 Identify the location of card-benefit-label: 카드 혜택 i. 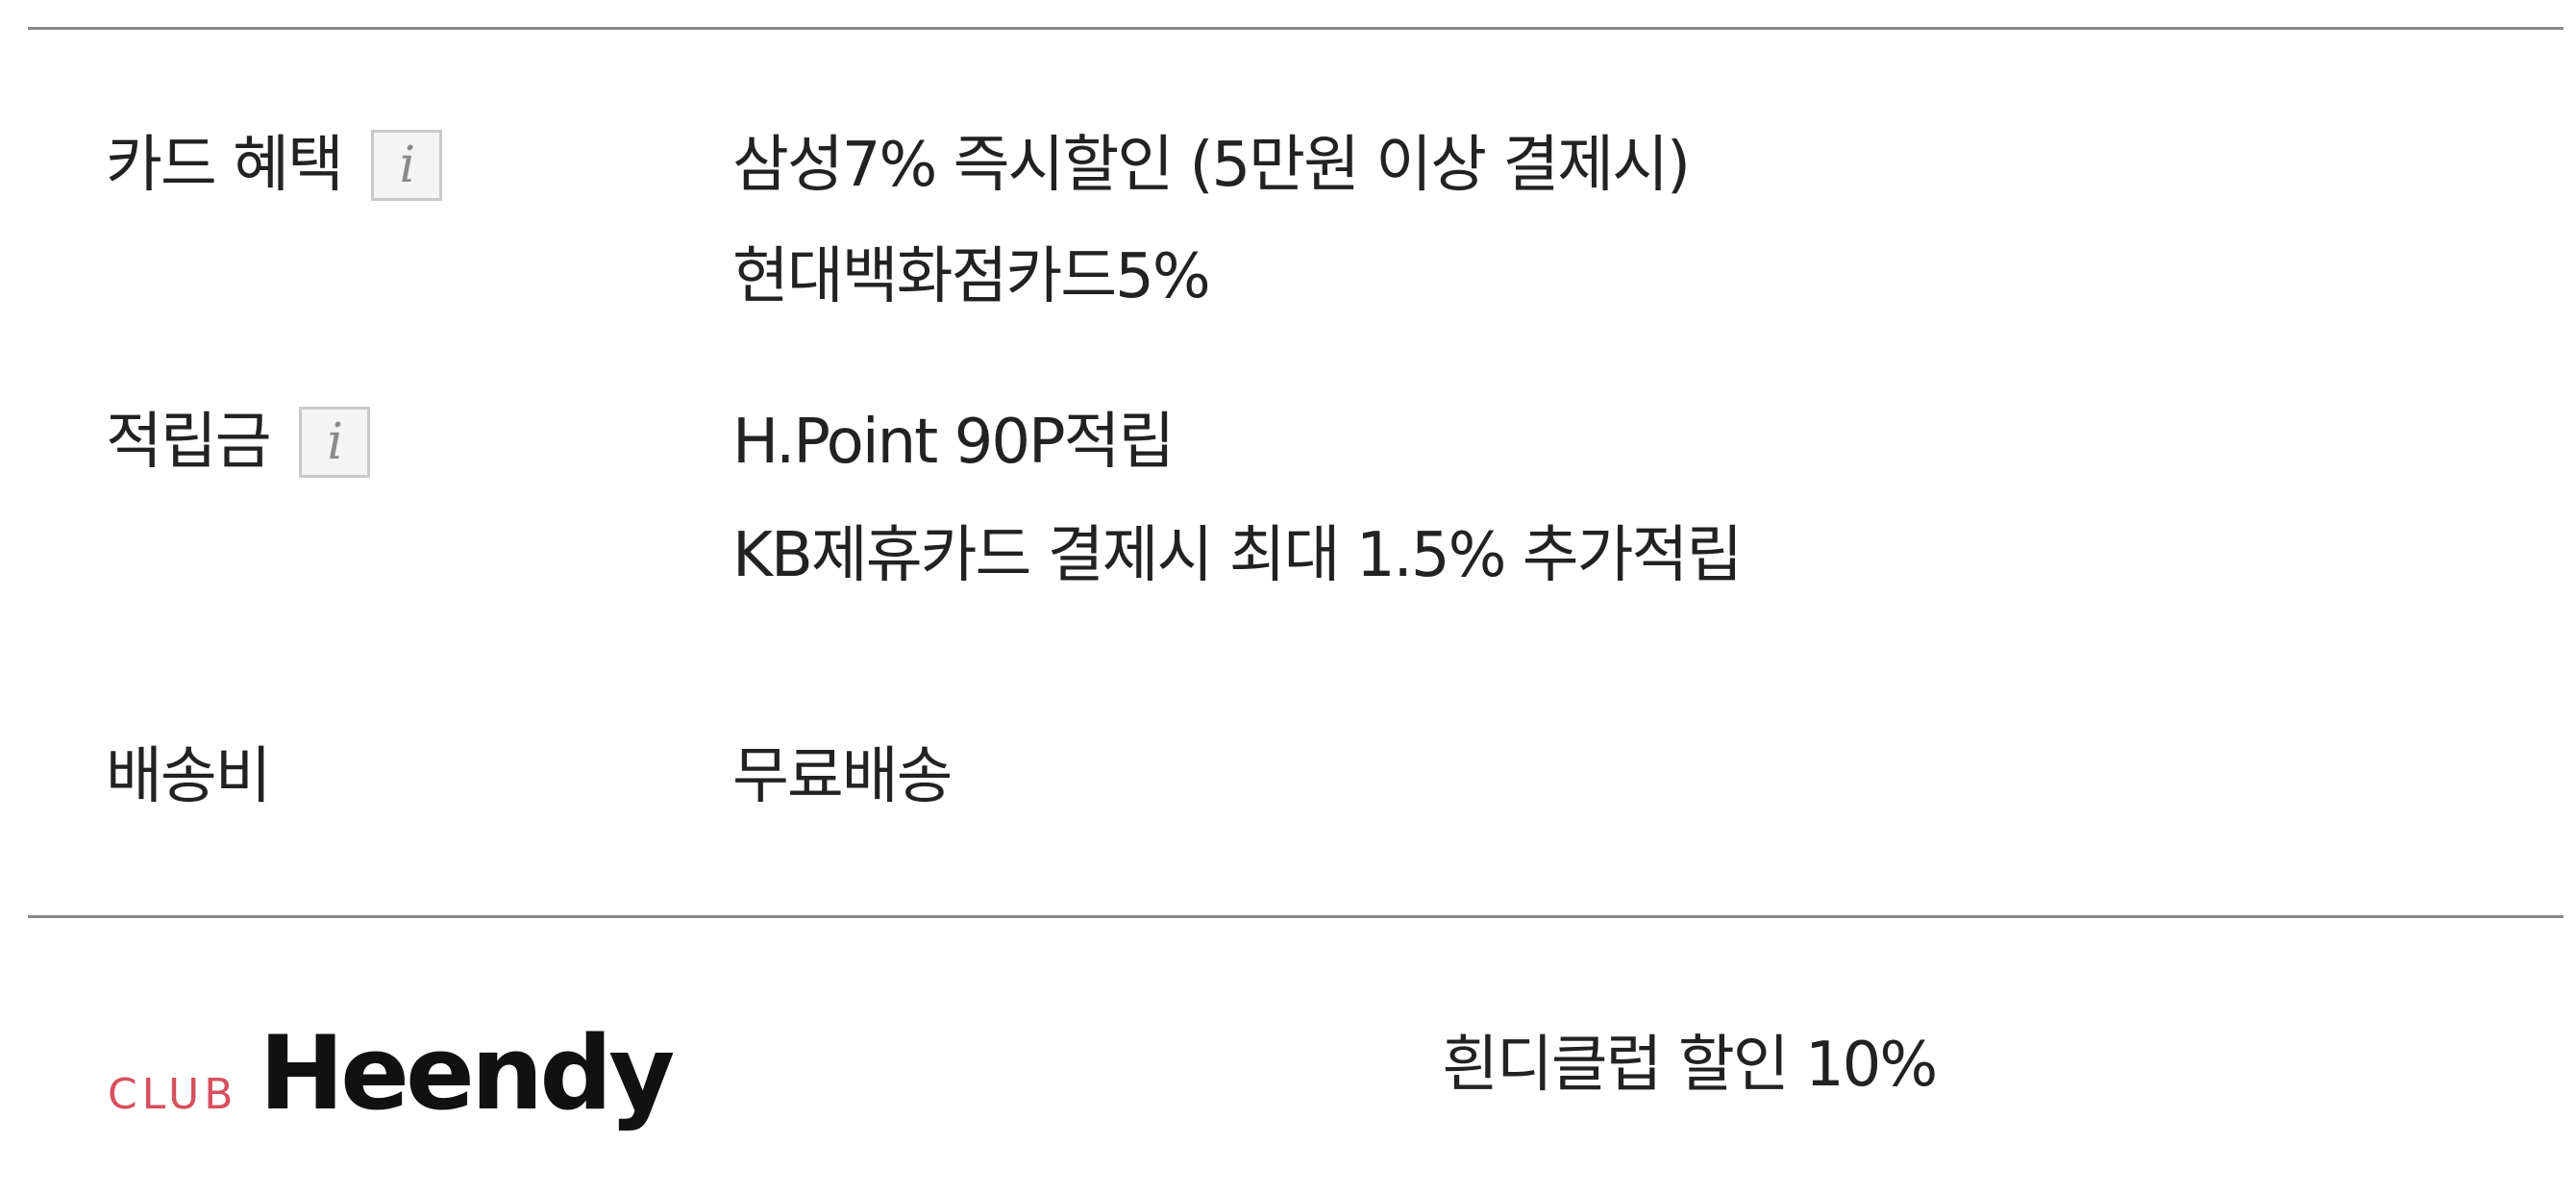
(274, 165).